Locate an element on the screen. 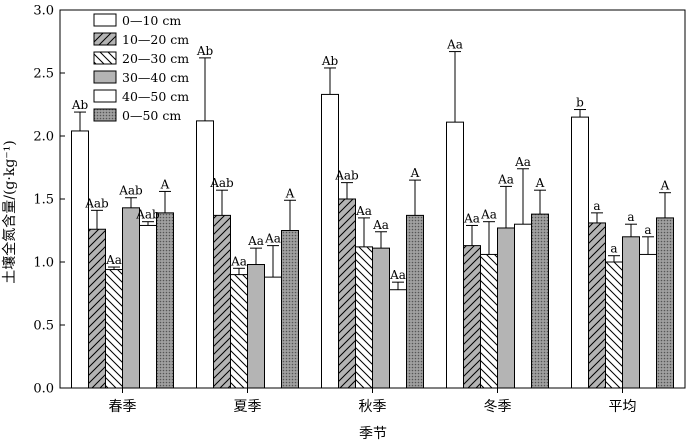 The width and height of the screenshot is (700, 444). significance-label: b is located at coordinates (580, 103).